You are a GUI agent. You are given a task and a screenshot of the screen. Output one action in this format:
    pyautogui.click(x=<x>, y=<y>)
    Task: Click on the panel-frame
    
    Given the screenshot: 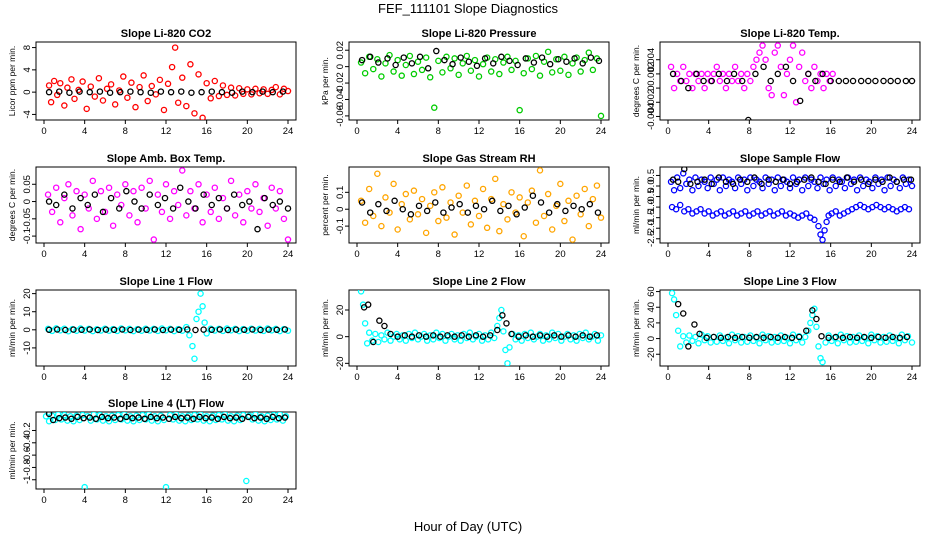 What is the action you would take?
    pyautogui.click(x=790, y=328)
    